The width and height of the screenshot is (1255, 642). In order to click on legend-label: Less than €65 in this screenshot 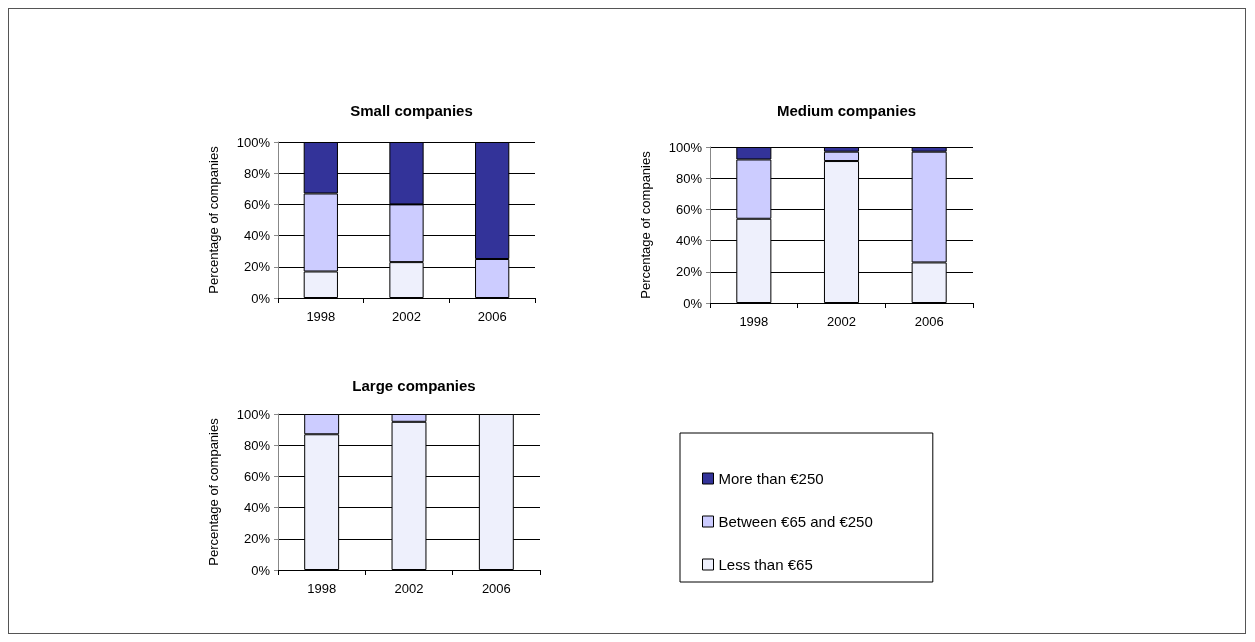, I will do `click(765, 564)`.